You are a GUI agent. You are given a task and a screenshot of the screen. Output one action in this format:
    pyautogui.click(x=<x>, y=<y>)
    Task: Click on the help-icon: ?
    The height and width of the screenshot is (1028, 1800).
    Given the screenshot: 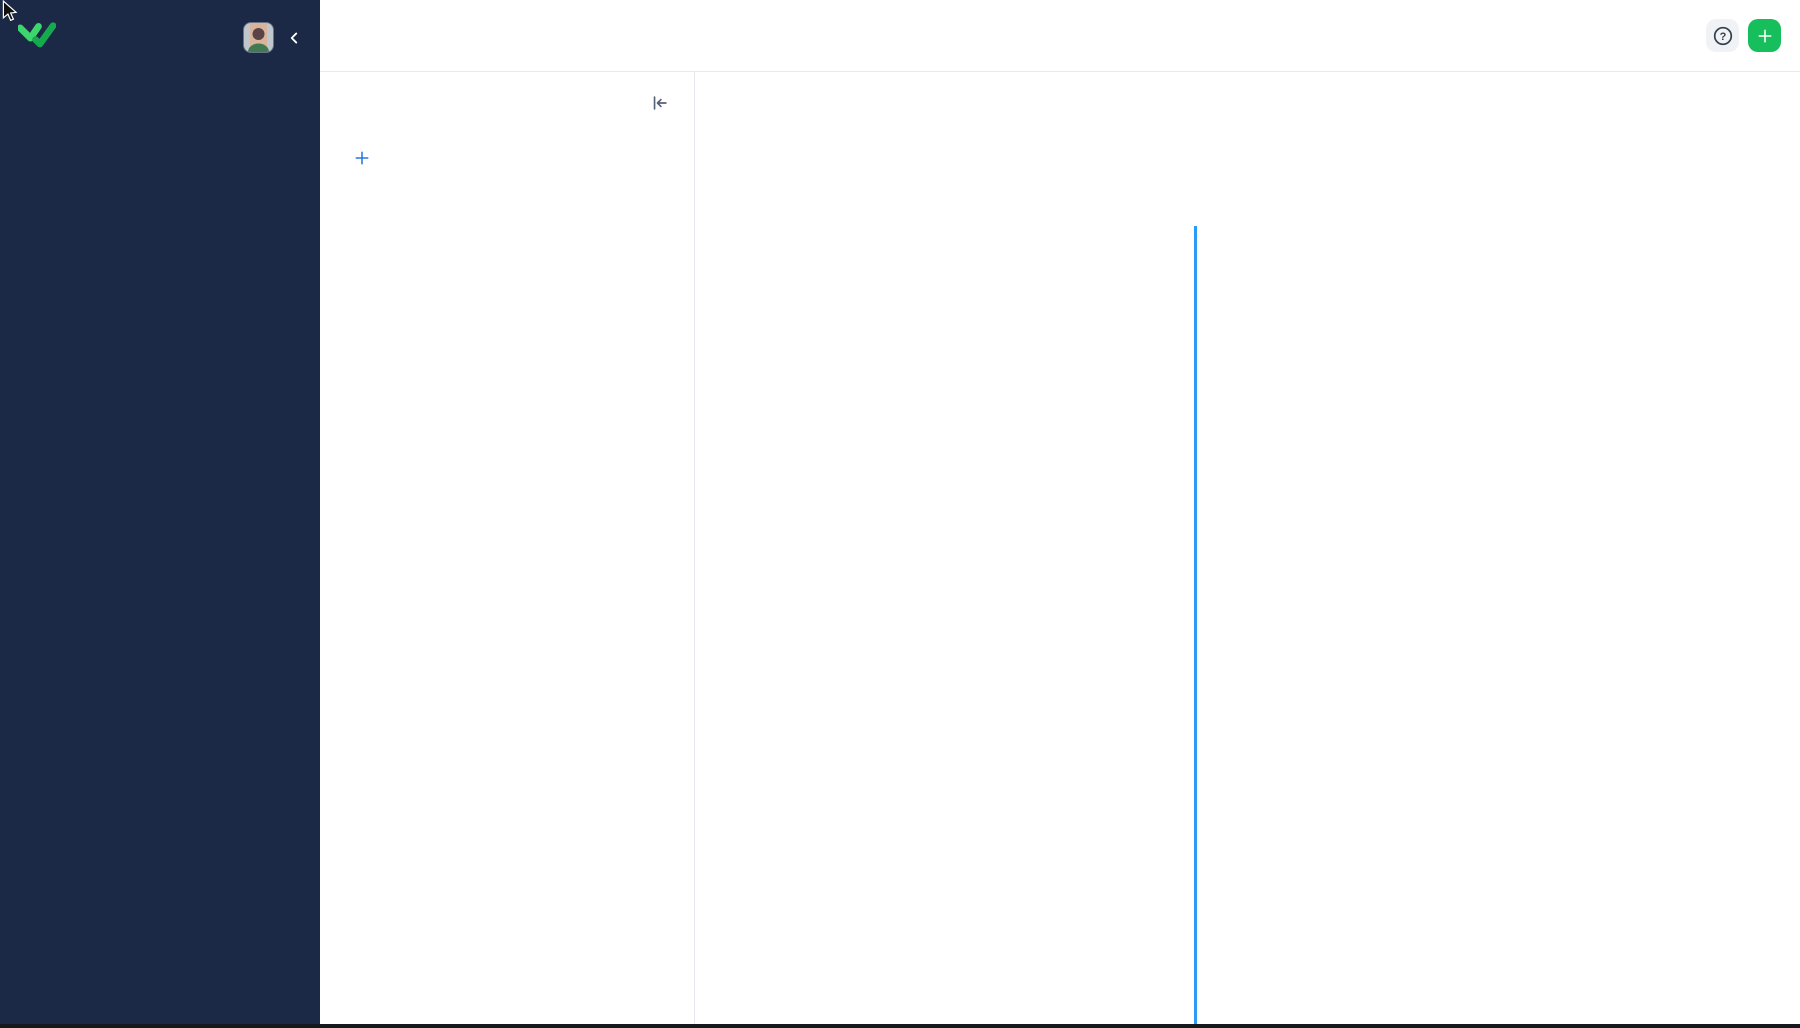 What is the action you would take?
    pyautogui.click(x=1722, y=35)
    